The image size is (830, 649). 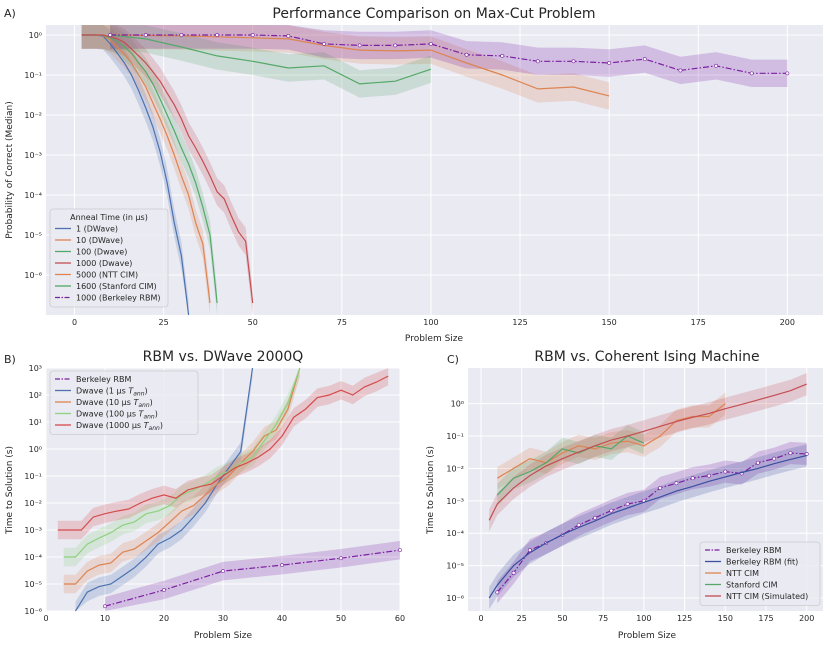 I want to click on legend-label: 5000 (NTT CIM), so click(x=107, y=275).